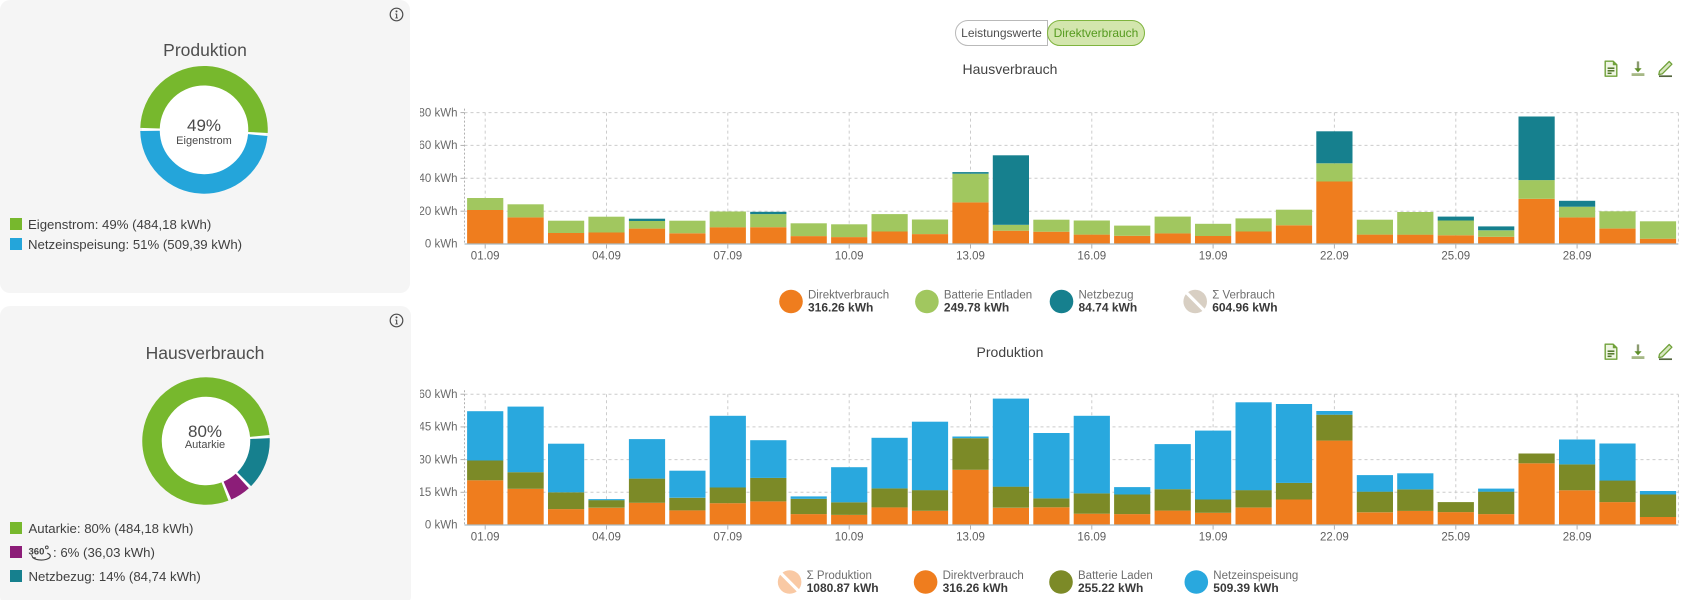 The height and width of the screenshot is (600, 1684). Describe the element at coordinates (439, 113) in the screenshot. I see `svg-text: 80 kWh` at that location.